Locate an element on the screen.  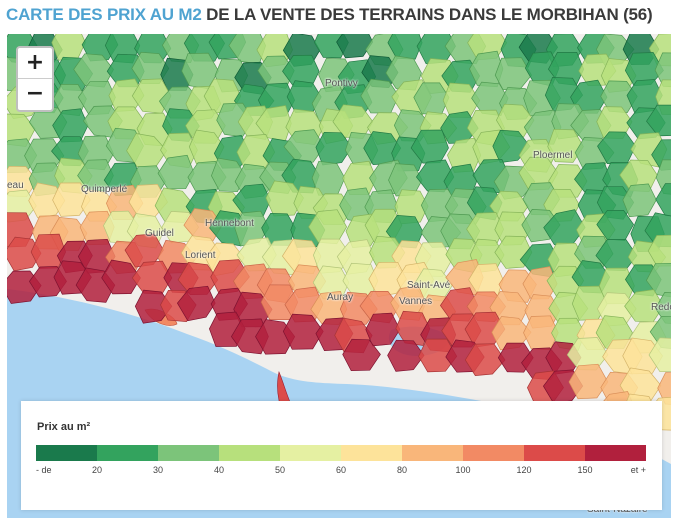
legend-color-scale is located at coordinates (341, 453).